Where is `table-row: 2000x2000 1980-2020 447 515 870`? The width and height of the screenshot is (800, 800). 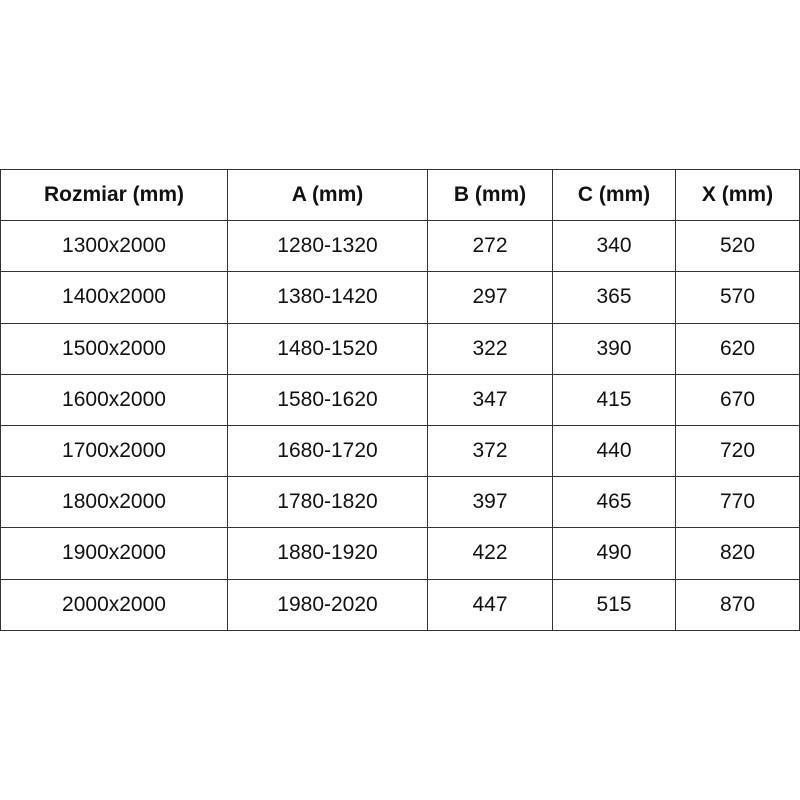
table-row: 2000x2000 1980-2020 447 515 870 is located at coordinates (400, 604).